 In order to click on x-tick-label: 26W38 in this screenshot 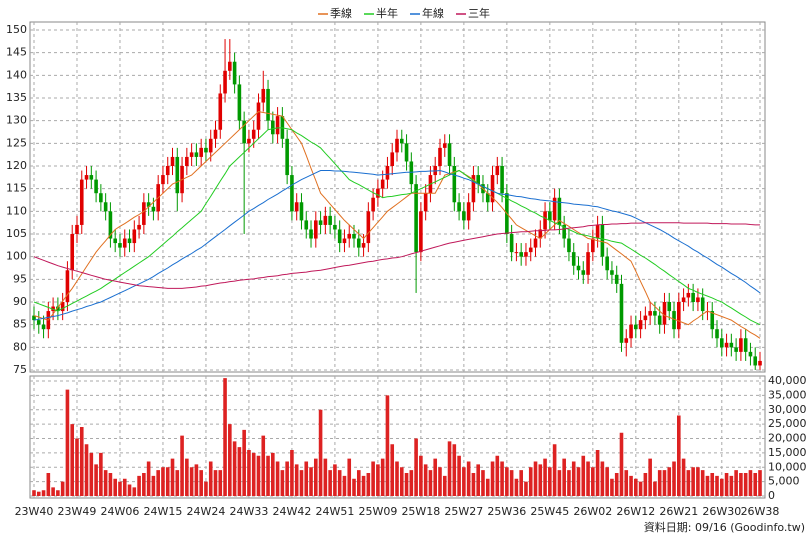, I will do `click(760, 511)`.